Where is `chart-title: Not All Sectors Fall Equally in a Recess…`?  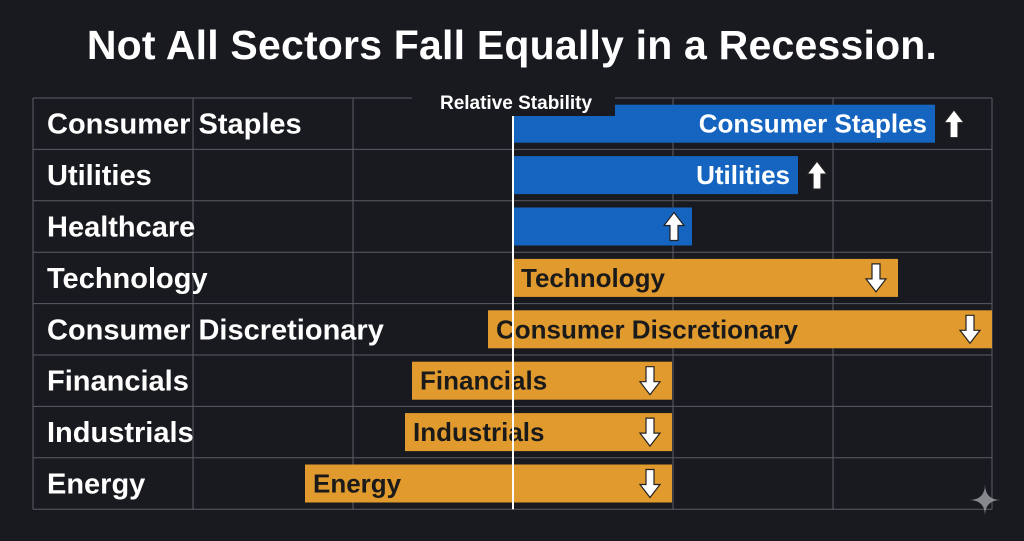 chart-title: Not All Sectors Fall Equally in a Recess… is located at coordinates (512, 45).